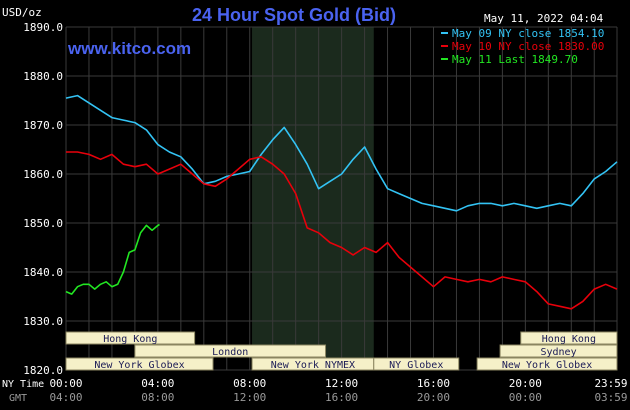 The image size is (630, 410). I want to click on chart-title: 24 Hour Spot Gold (Bid), so click(294, 15).